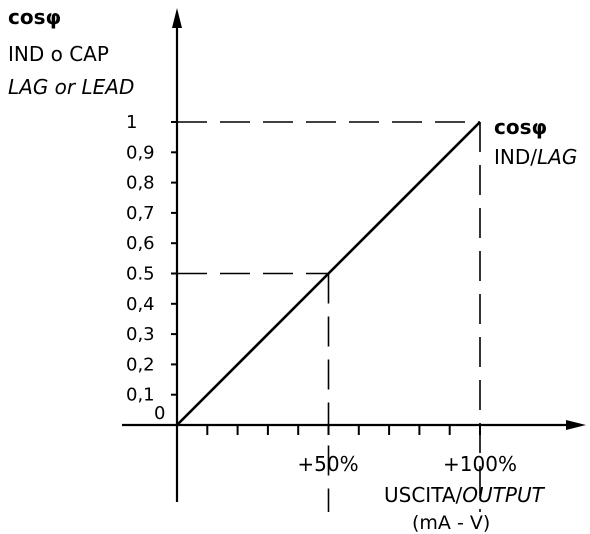 This screenshot has width=590, height=534. What do you see at coordinates (140, 334) in the screenshot?
I see `y-tick-label: 0,3` at bounding box center [140, 334].